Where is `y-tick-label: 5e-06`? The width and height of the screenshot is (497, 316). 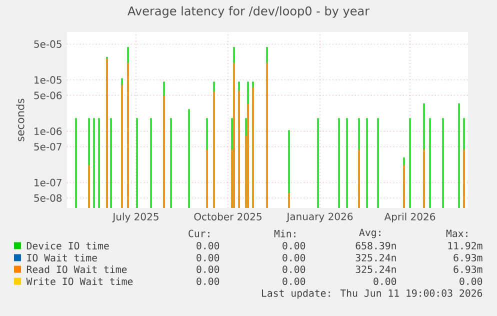
y-tick-label: 5e-06 is located at coordinates (48, 96).